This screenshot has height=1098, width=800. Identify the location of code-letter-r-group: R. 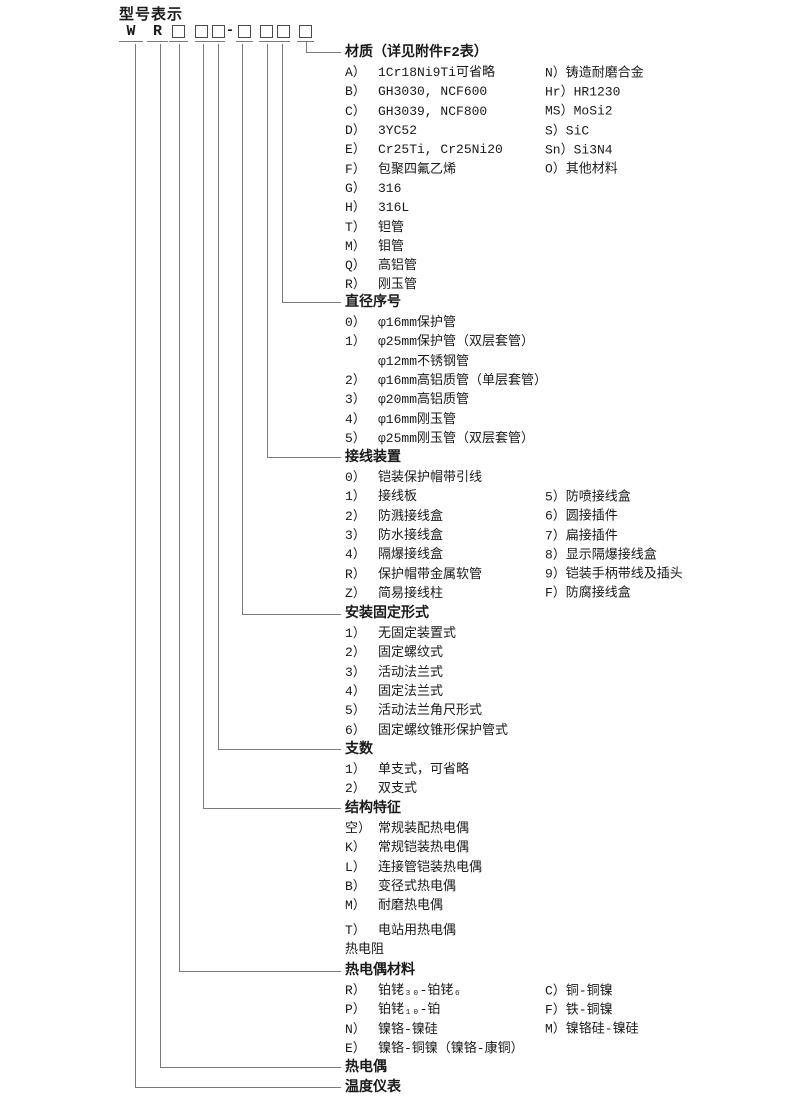
(157, 32).